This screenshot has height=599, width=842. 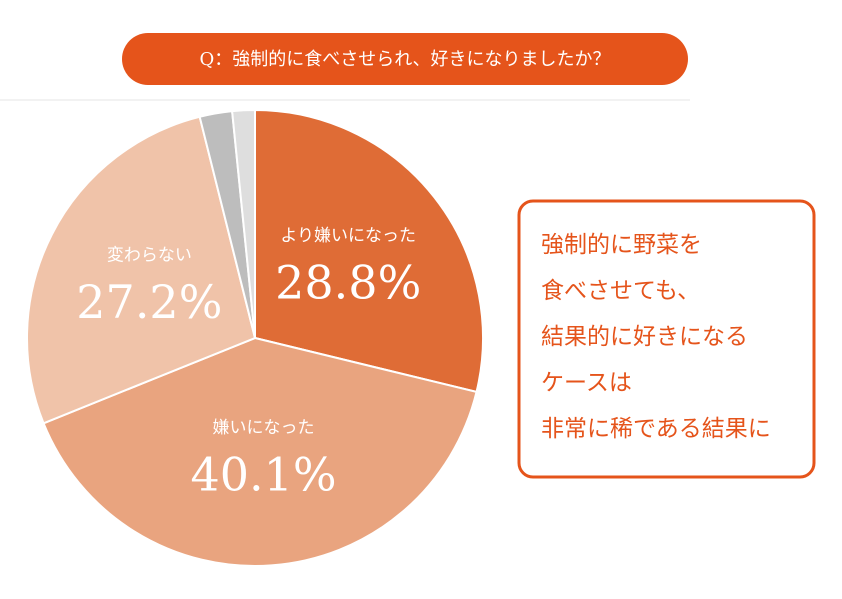 I want to click on note-line: 結果的に好きになる, so click(x=644, y=337).